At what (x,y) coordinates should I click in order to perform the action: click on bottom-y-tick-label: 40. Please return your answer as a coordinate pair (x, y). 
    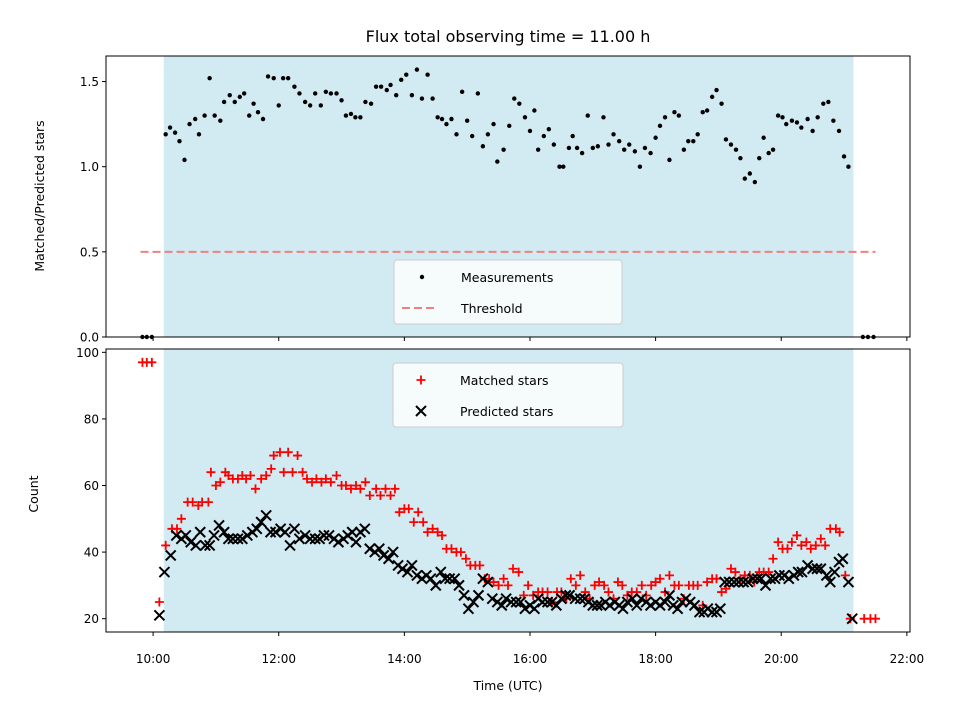
    Looking at the image, I should click on (91, 553).